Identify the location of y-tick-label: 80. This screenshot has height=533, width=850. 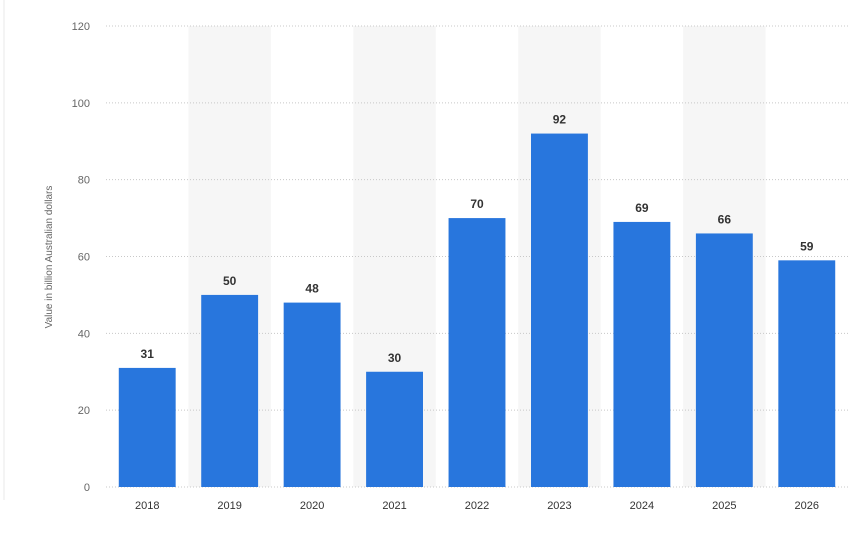
(84, 181).